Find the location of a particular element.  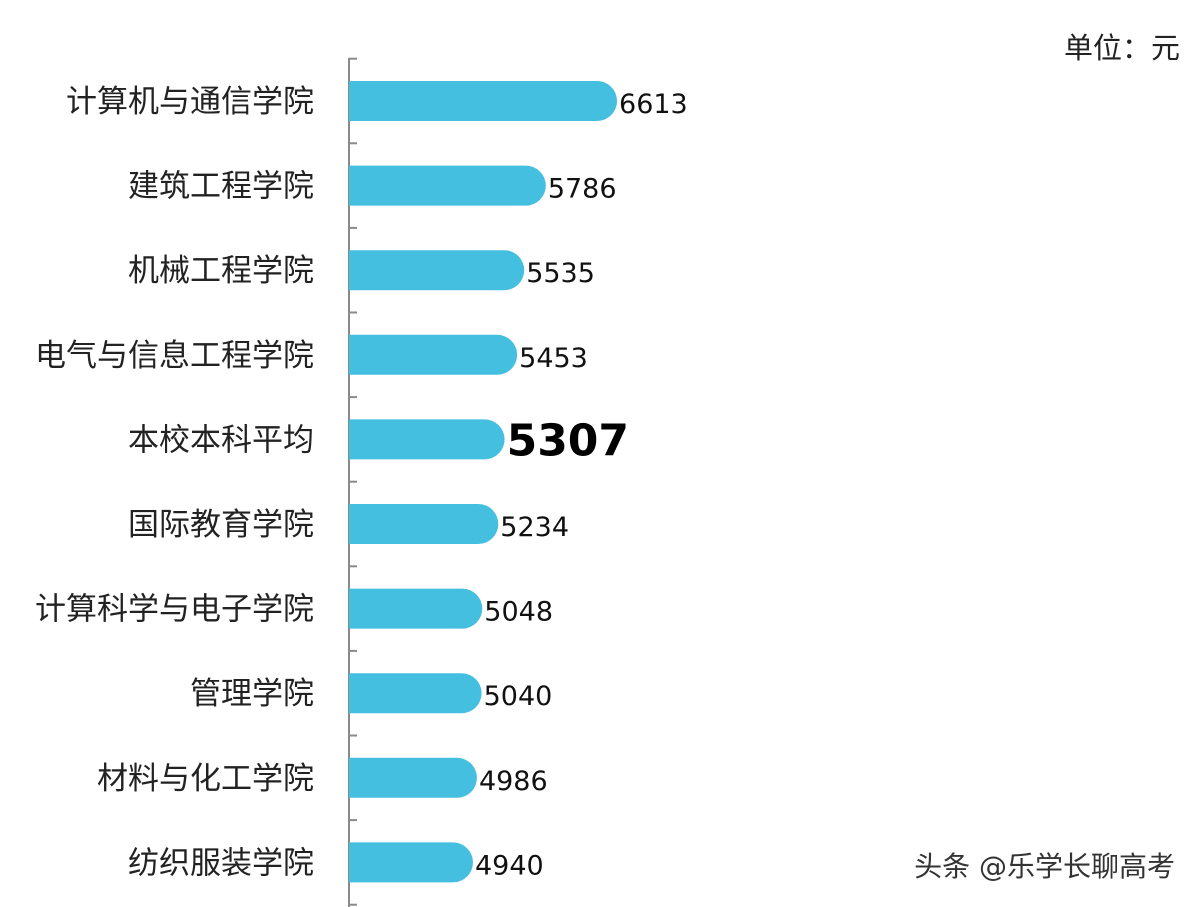

category-label: 国际教育学院 is located at coordinates (221, 525).